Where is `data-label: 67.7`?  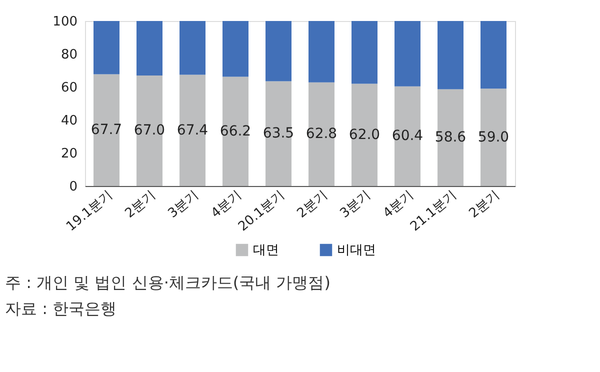 data-label: 67.7 is located at coordinates (106, 130).